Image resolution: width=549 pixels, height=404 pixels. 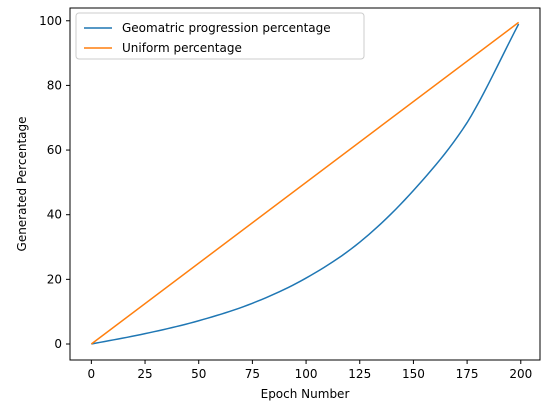 I want to click on x-tick-label: 50, so click(x=198, y=374).